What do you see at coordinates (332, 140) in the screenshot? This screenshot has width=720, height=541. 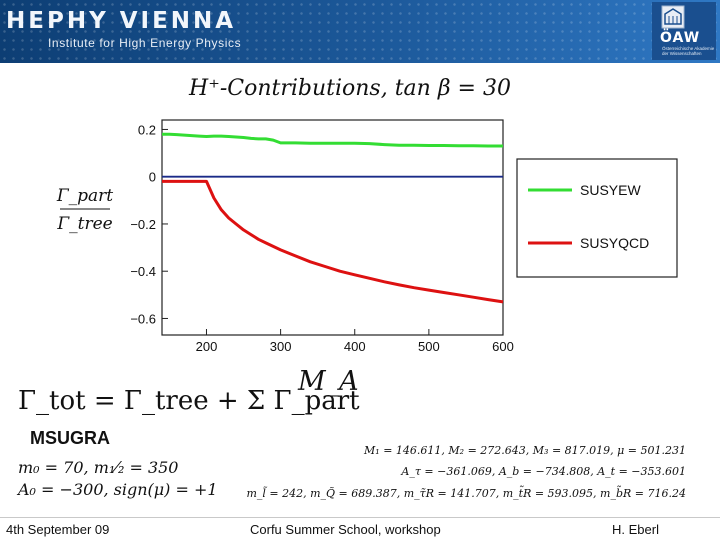 I see `series-line-susyew` at bounding box center [332, 140].